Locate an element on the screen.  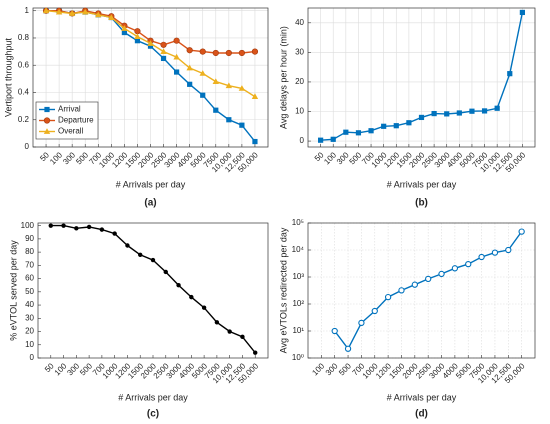
y-tick-label: 1 is located at coordinates (27, 10).